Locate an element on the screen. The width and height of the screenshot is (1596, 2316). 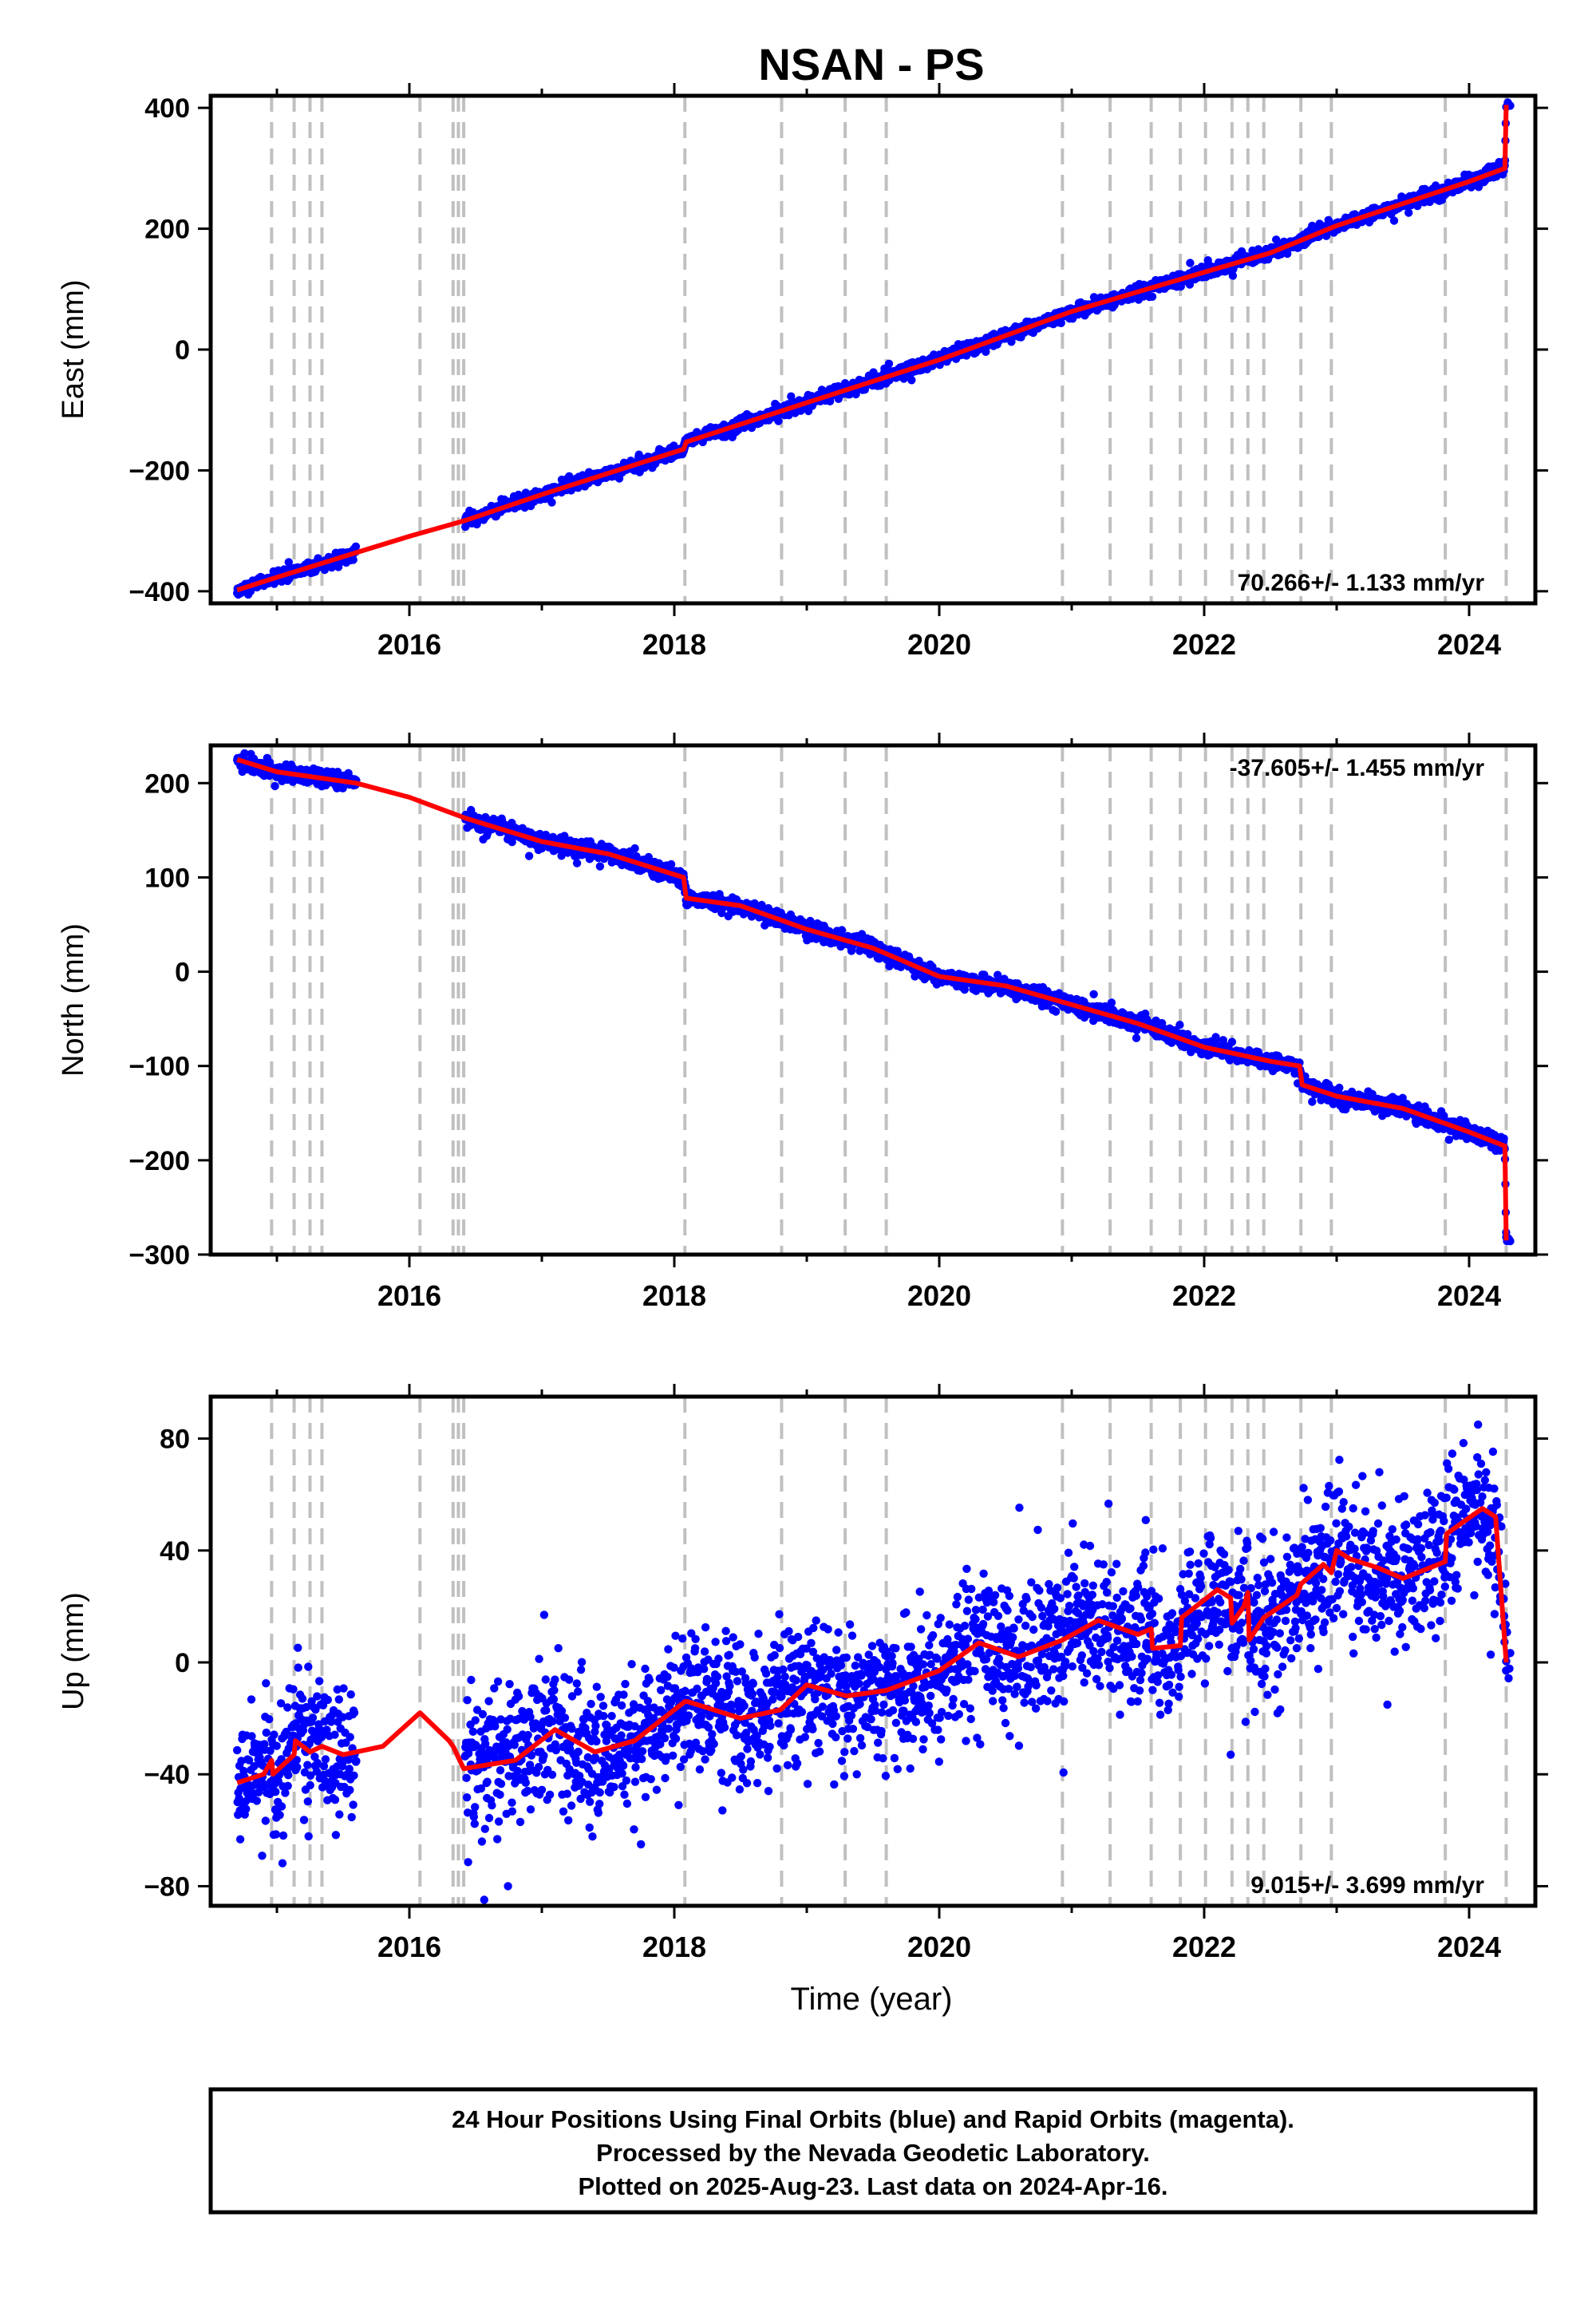
north-data-point-1976 is located at coordinates (1179, 1025).